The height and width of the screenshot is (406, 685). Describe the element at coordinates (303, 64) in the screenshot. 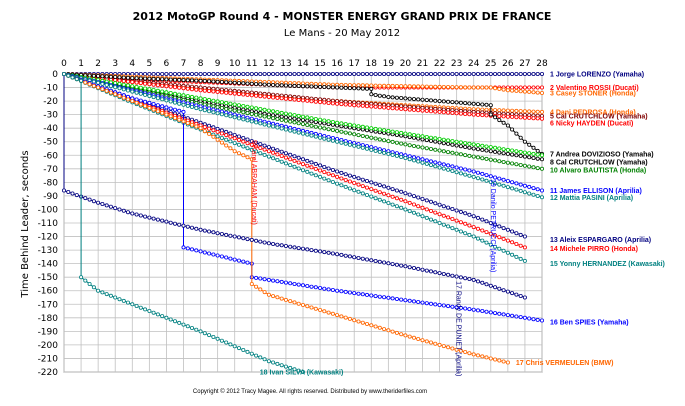

I see `x-tick-label: 14` at that location.